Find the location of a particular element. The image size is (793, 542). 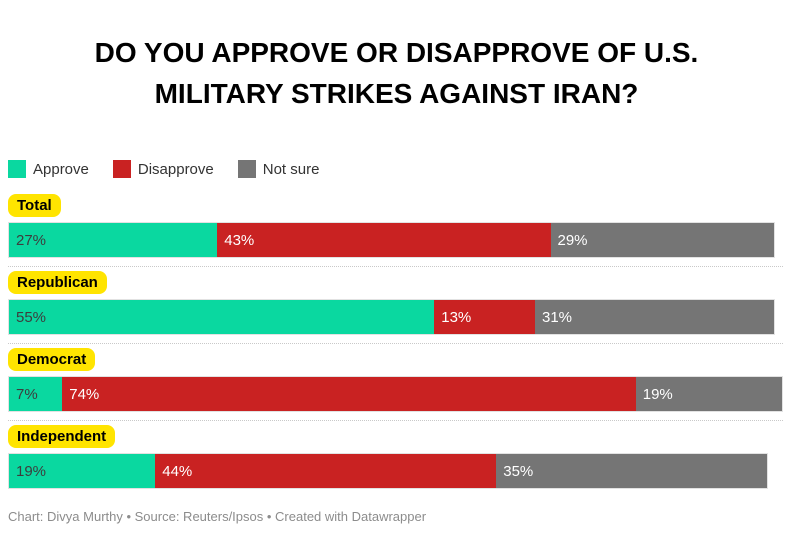

bar-segment-democrat-not-sure: 19% is located at coordinates (709, 394).